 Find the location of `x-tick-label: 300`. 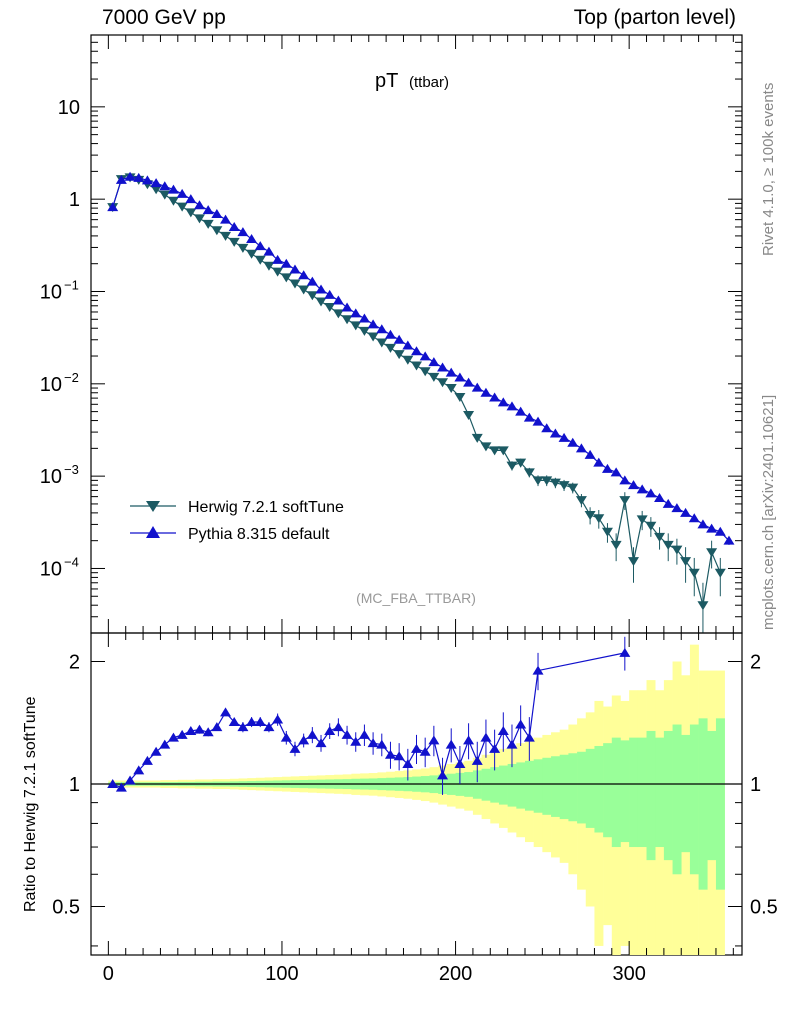

x-tick-label: 300 is located at coordinates (628, 974).